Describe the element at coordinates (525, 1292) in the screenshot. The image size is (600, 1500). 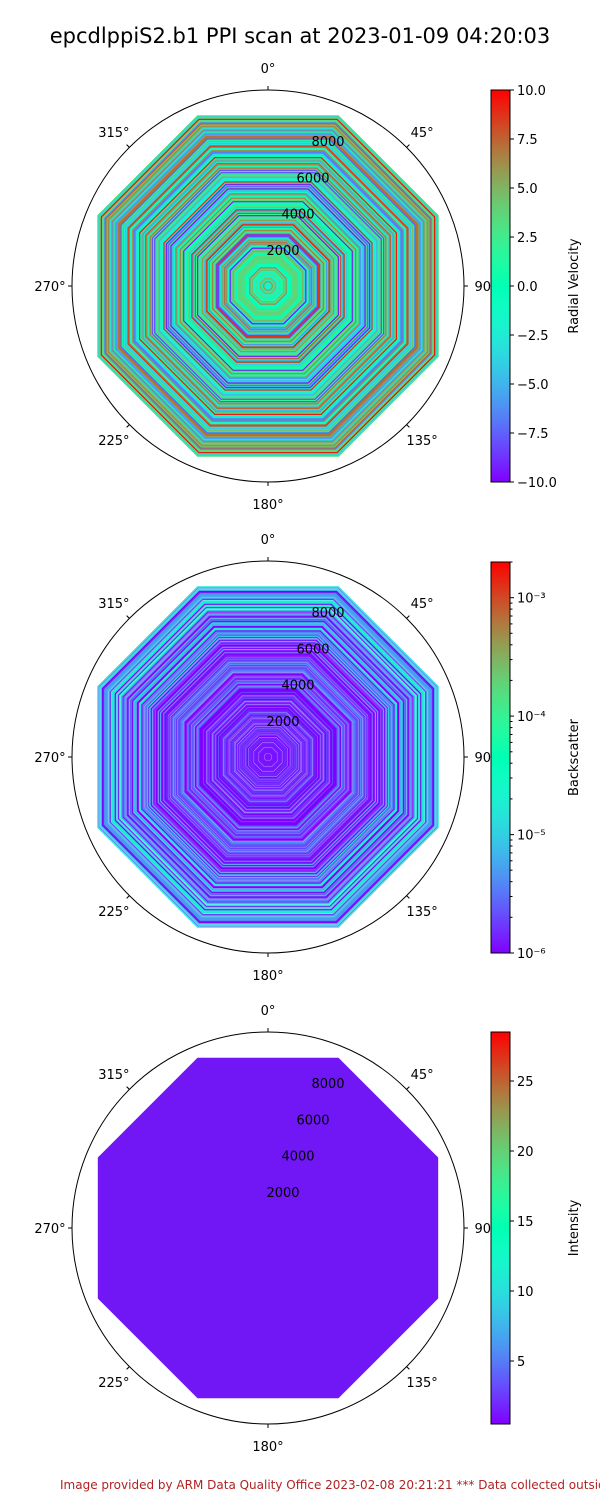
I see `colorbar-tick-label: 10` at that location.